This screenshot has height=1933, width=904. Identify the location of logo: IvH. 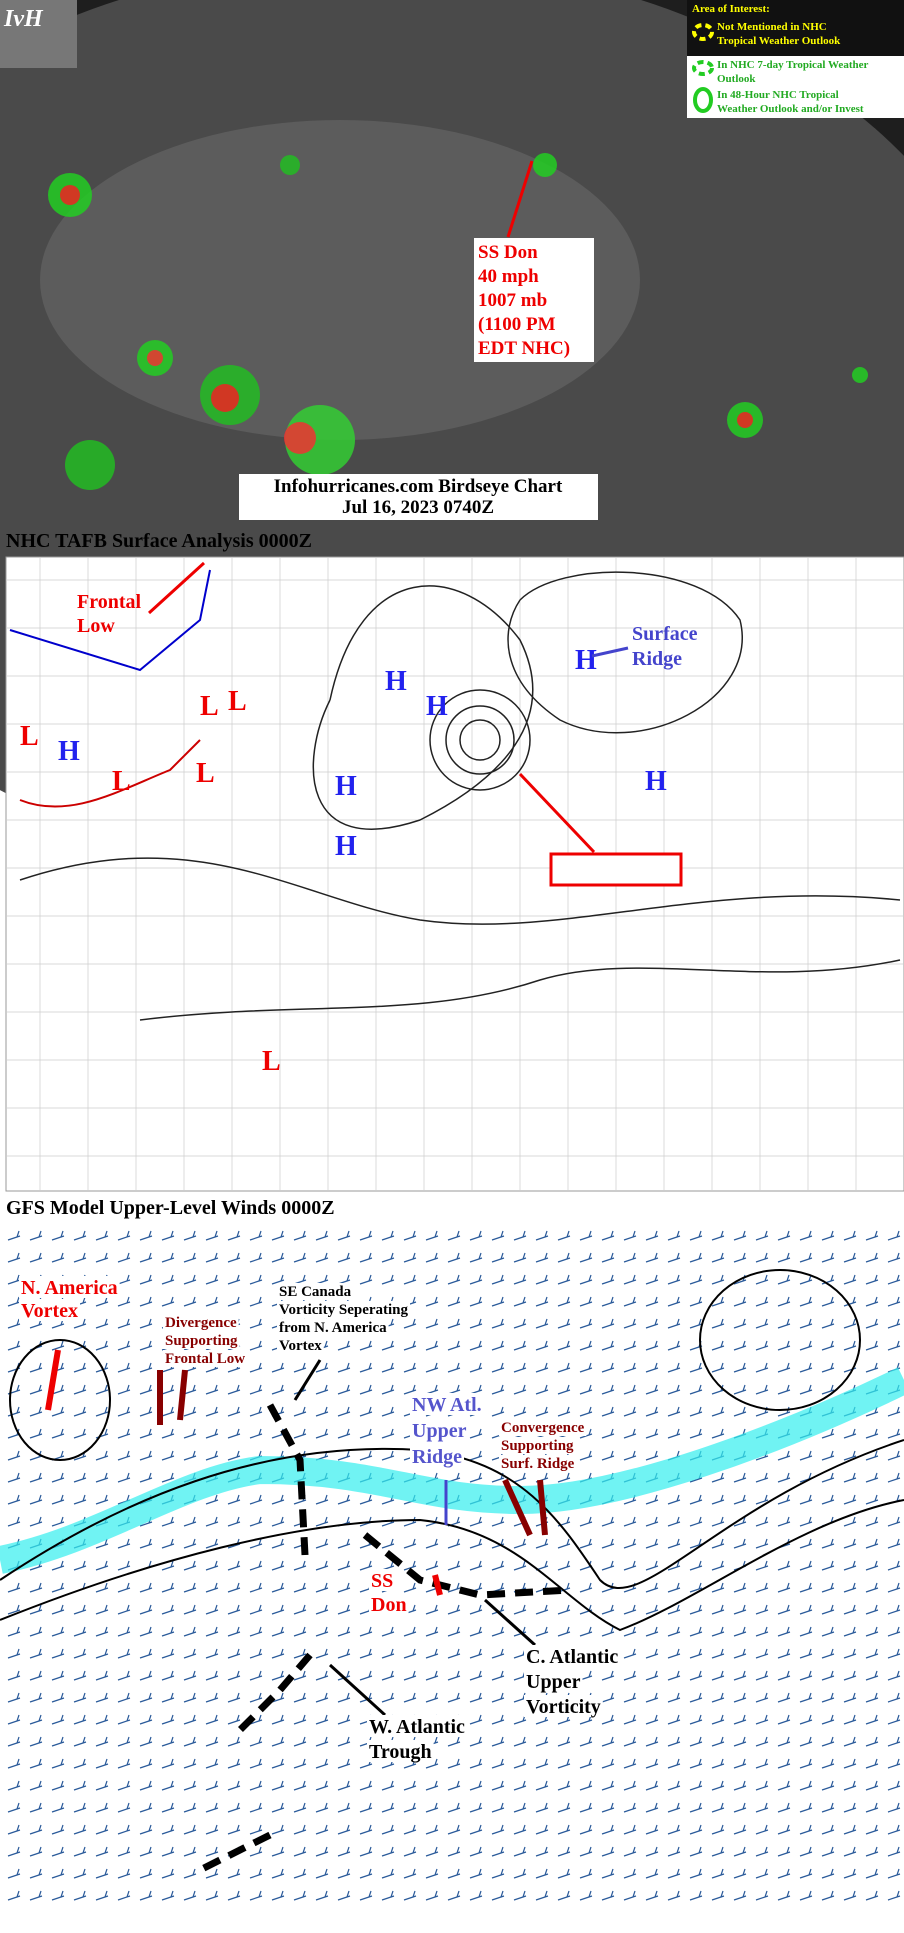
(23, 19).